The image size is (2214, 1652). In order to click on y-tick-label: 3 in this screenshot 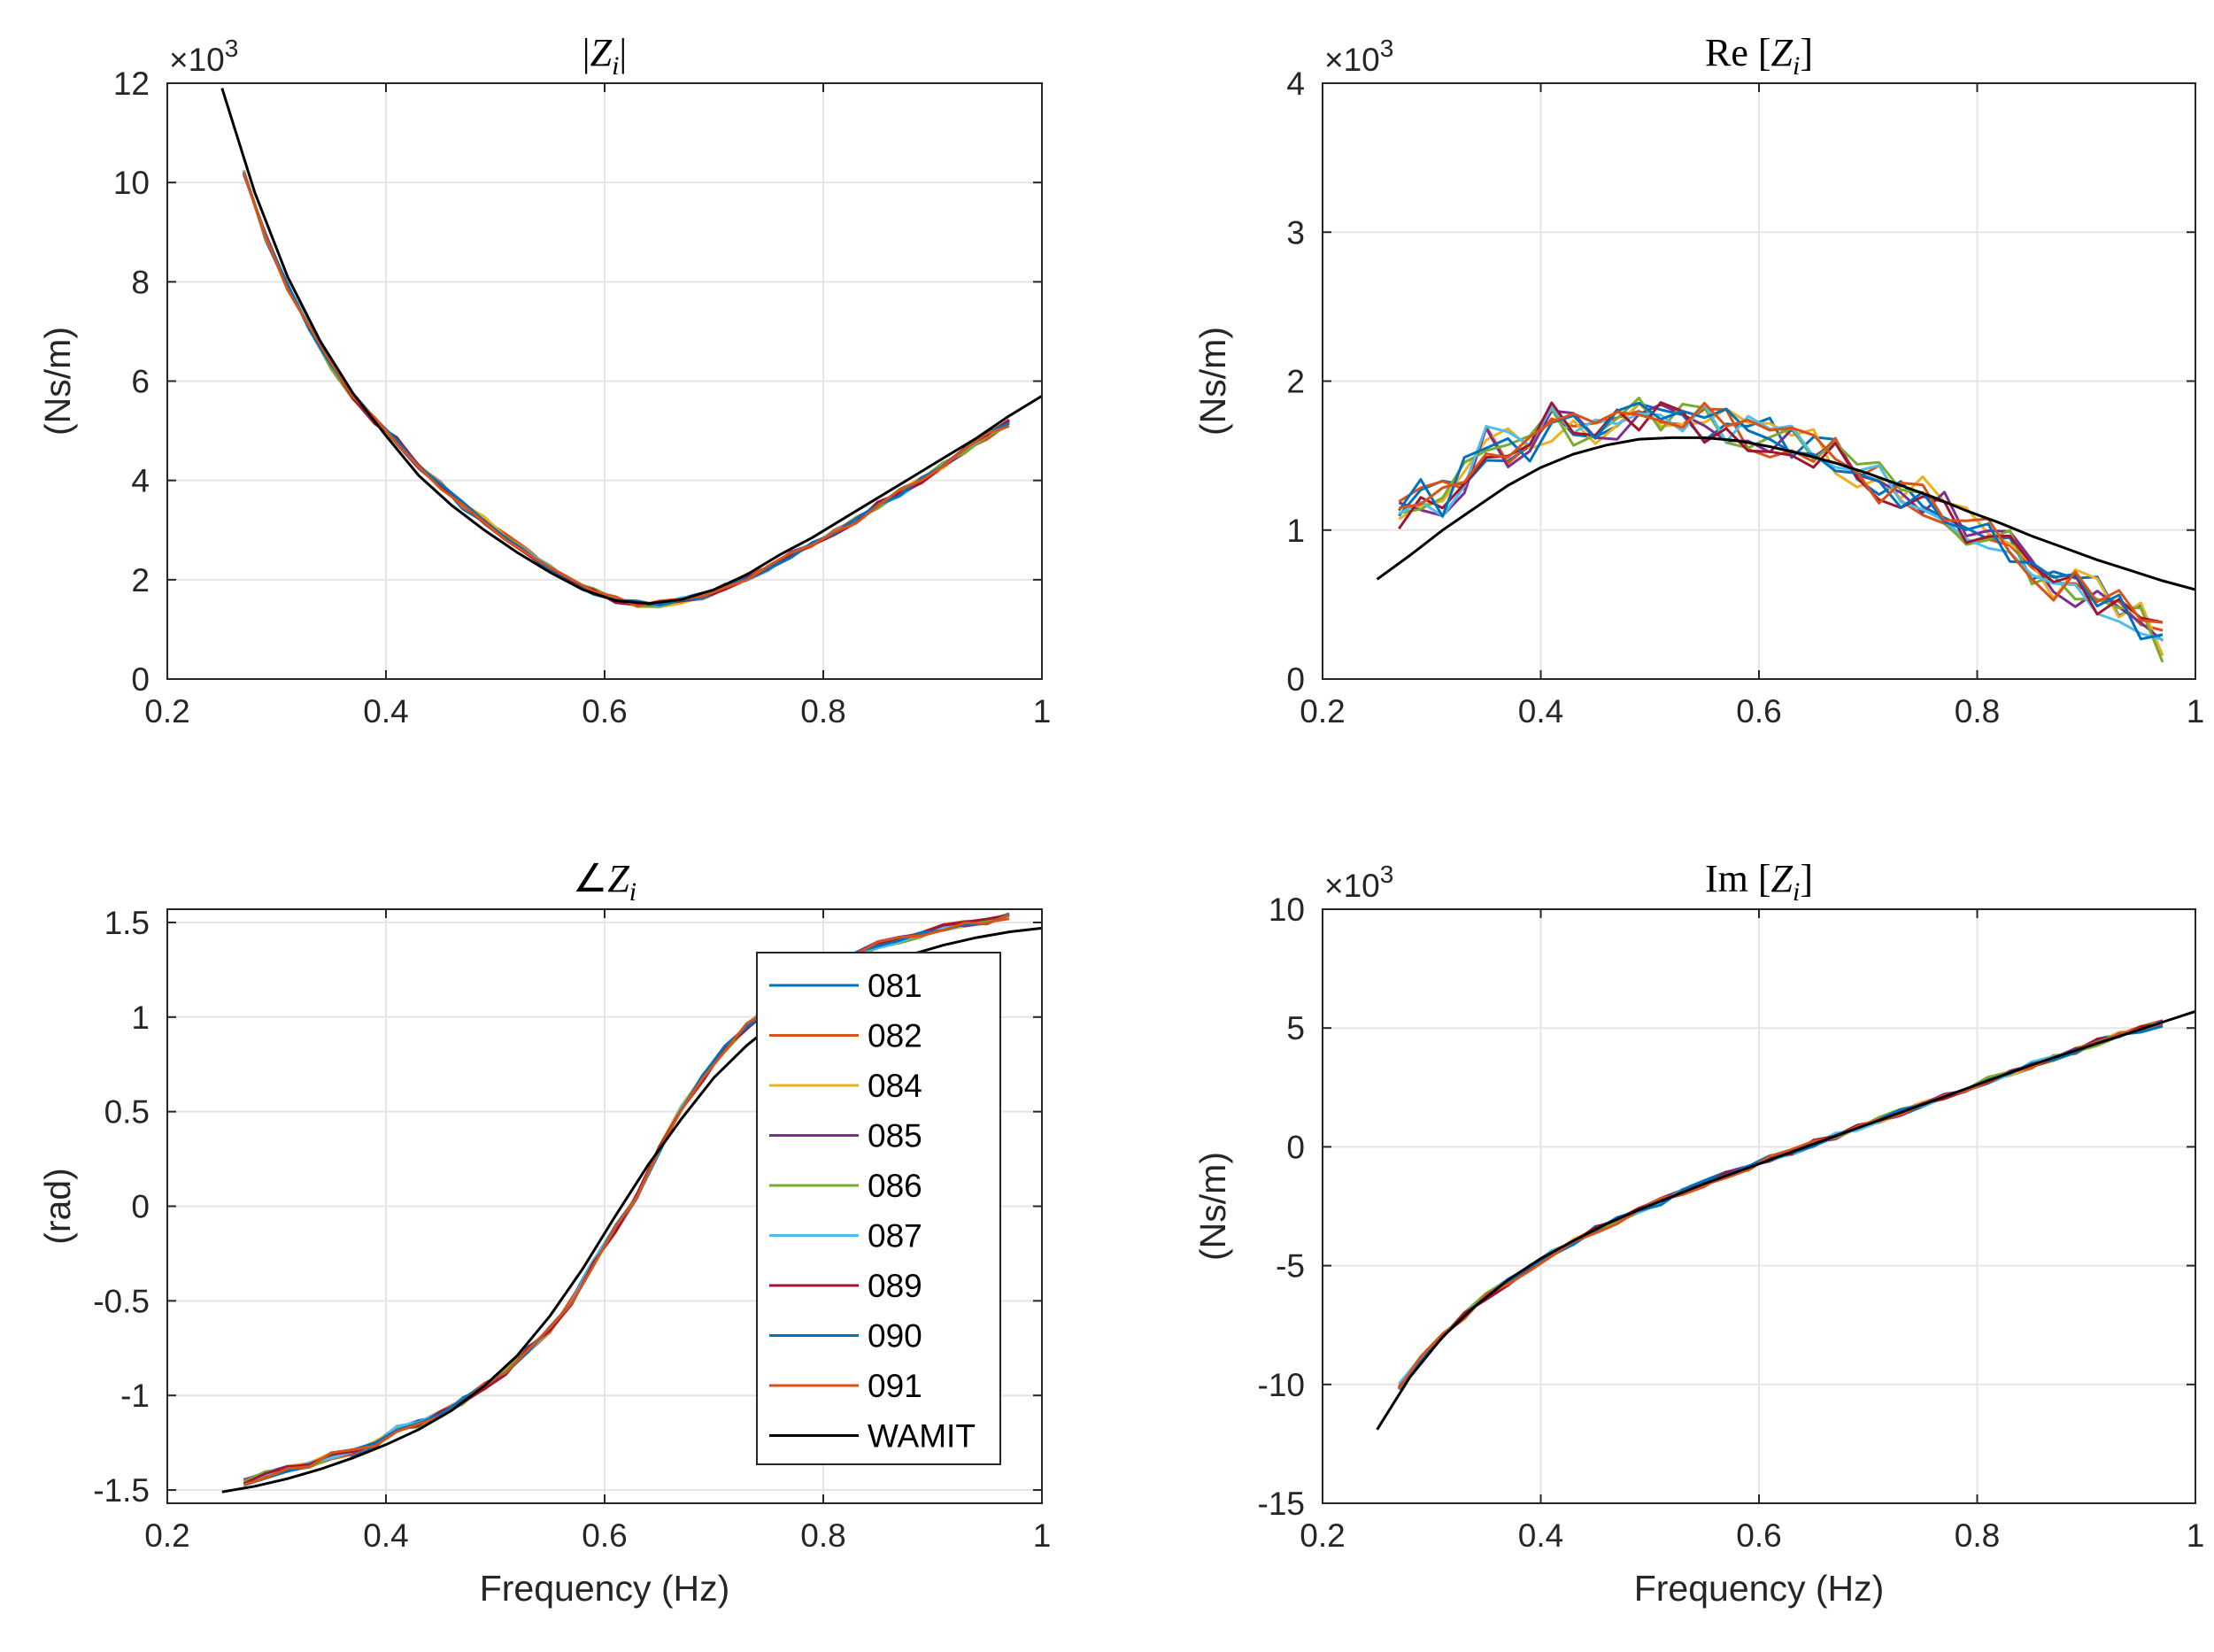, I will do `click(1295, 232)`.